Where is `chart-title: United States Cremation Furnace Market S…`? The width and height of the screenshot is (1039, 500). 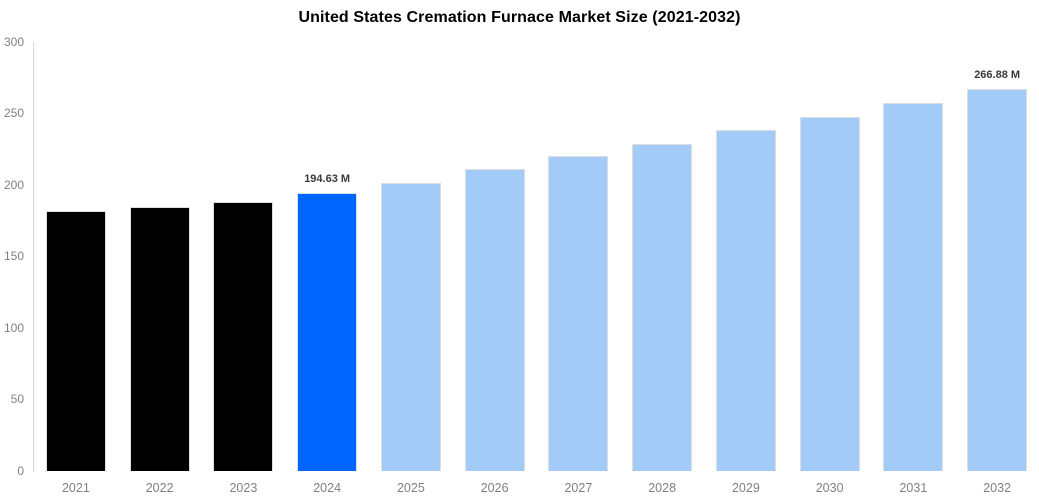
chart-title: United States Cremation Furnace Market S… is located at coordinates (519, 17).